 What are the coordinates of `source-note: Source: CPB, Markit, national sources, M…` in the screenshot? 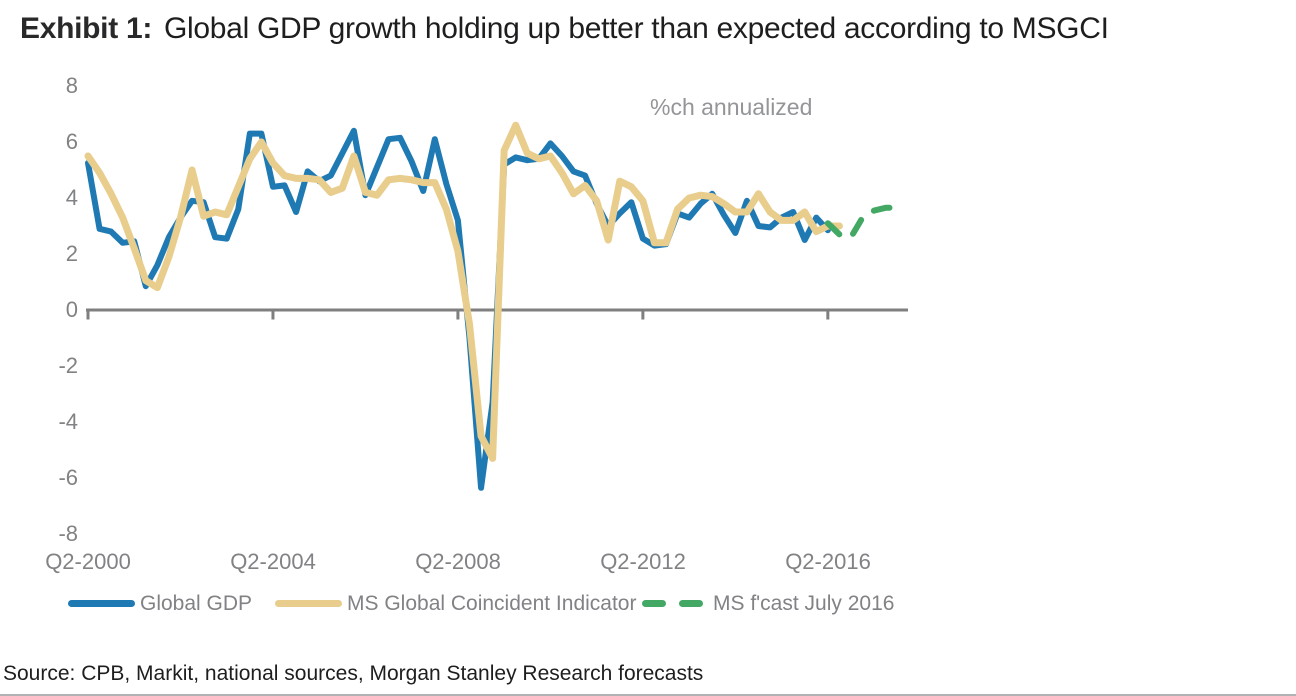 It's located at (353, 673).